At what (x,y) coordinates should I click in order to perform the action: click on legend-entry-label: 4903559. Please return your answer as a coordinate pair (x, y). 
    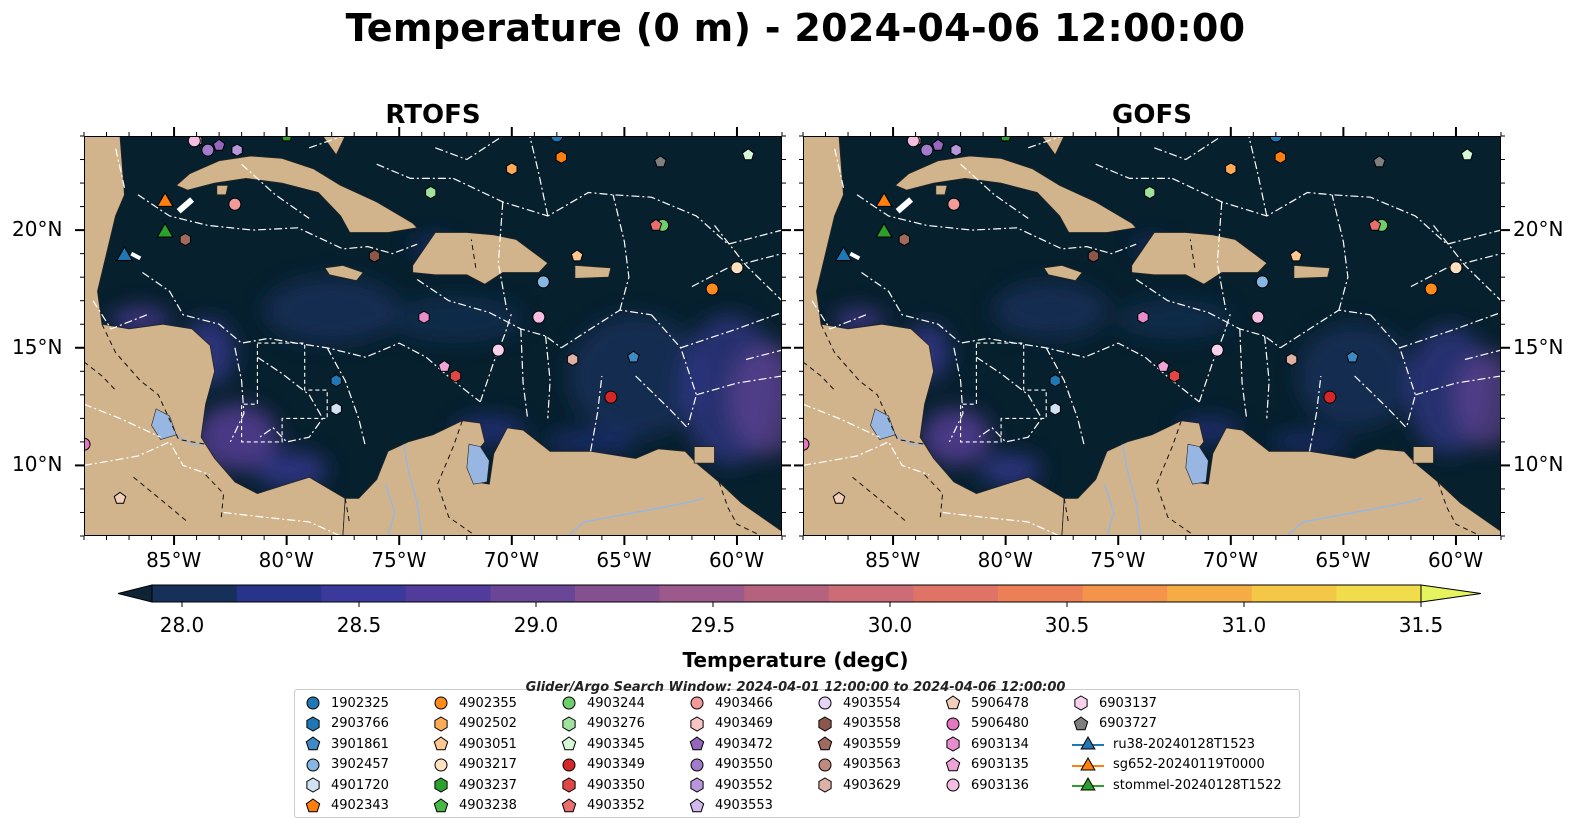
    Looking at the image, I should click on (872, 744).